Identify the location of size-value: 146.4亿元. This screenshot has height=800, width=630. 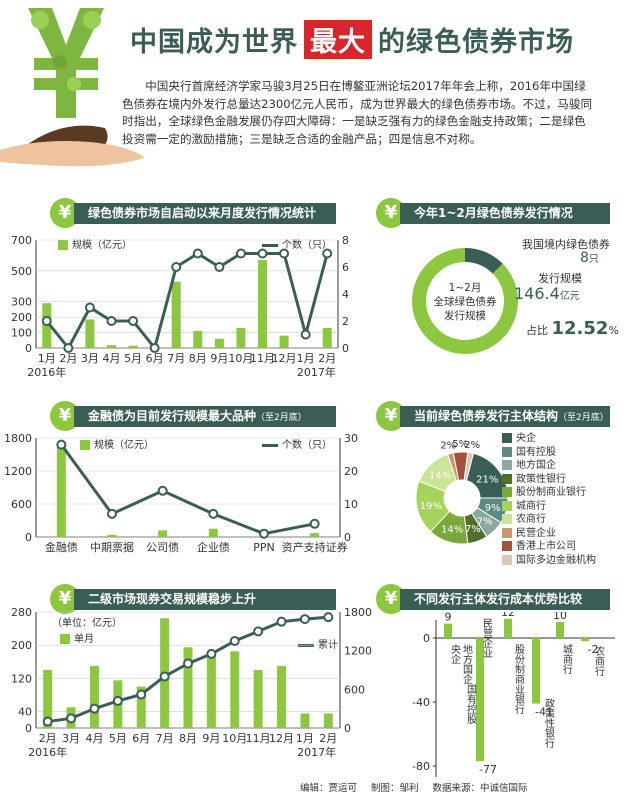
(547, 293).